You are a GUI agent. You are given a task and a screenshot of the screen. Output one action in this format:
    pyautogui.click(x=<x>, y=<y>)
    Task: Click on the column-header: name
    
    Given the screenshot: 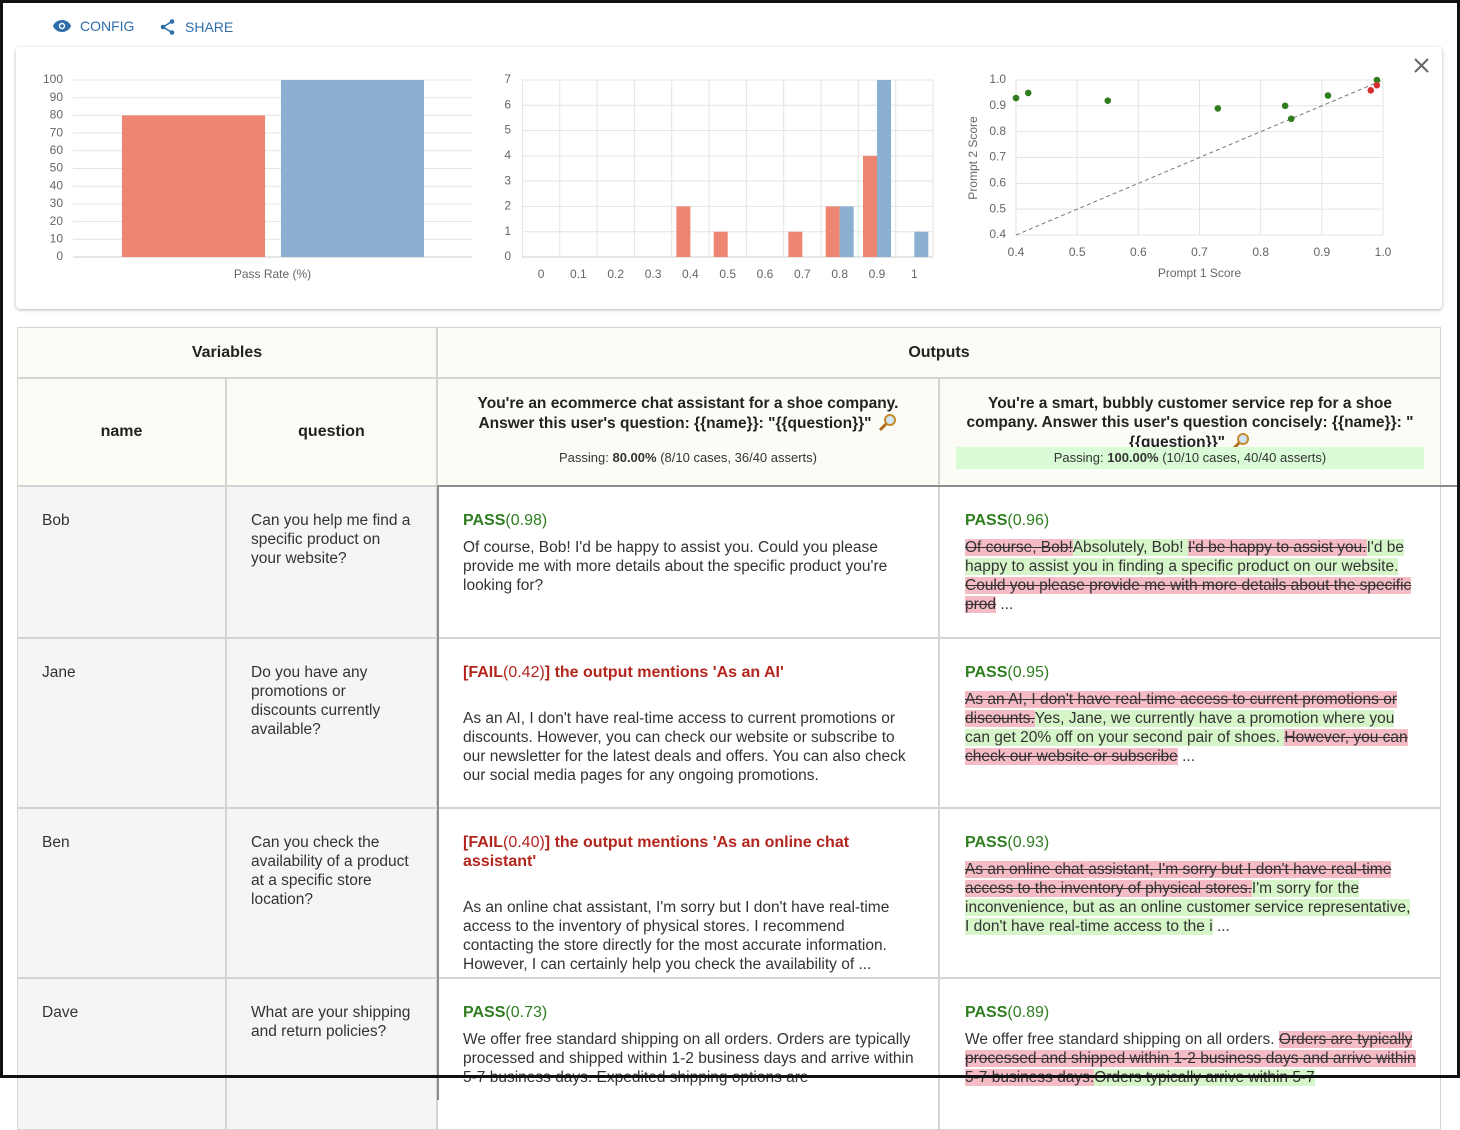 What is the action you would take?
    pyautogui.click(x=121, y=432)
    